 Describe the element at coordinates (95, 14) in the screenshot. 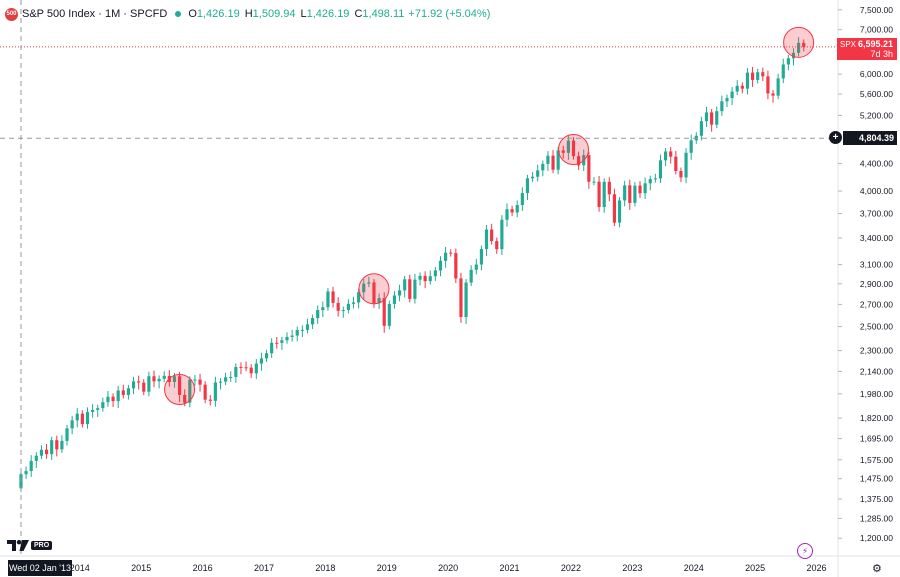

I see `symbol-title: S&P 500 Index · 1M · SPCFD` at that location.